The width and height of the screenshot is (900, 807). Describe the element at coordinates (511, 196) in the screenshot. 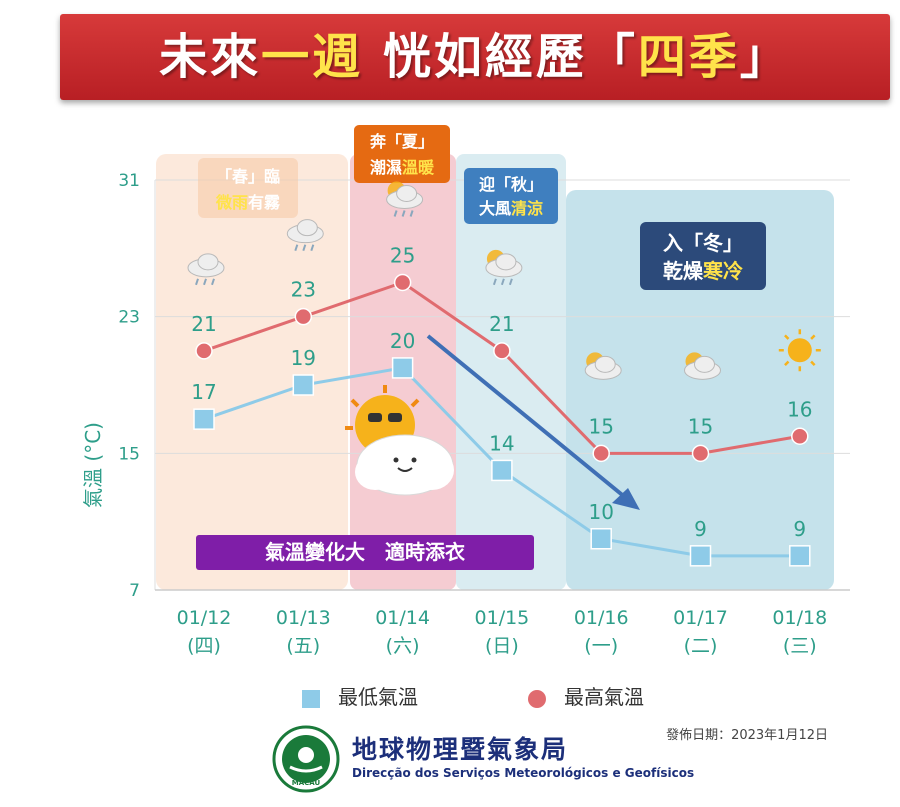

I see `autumn-label: 迎「秋」 大風清涼` at that location.